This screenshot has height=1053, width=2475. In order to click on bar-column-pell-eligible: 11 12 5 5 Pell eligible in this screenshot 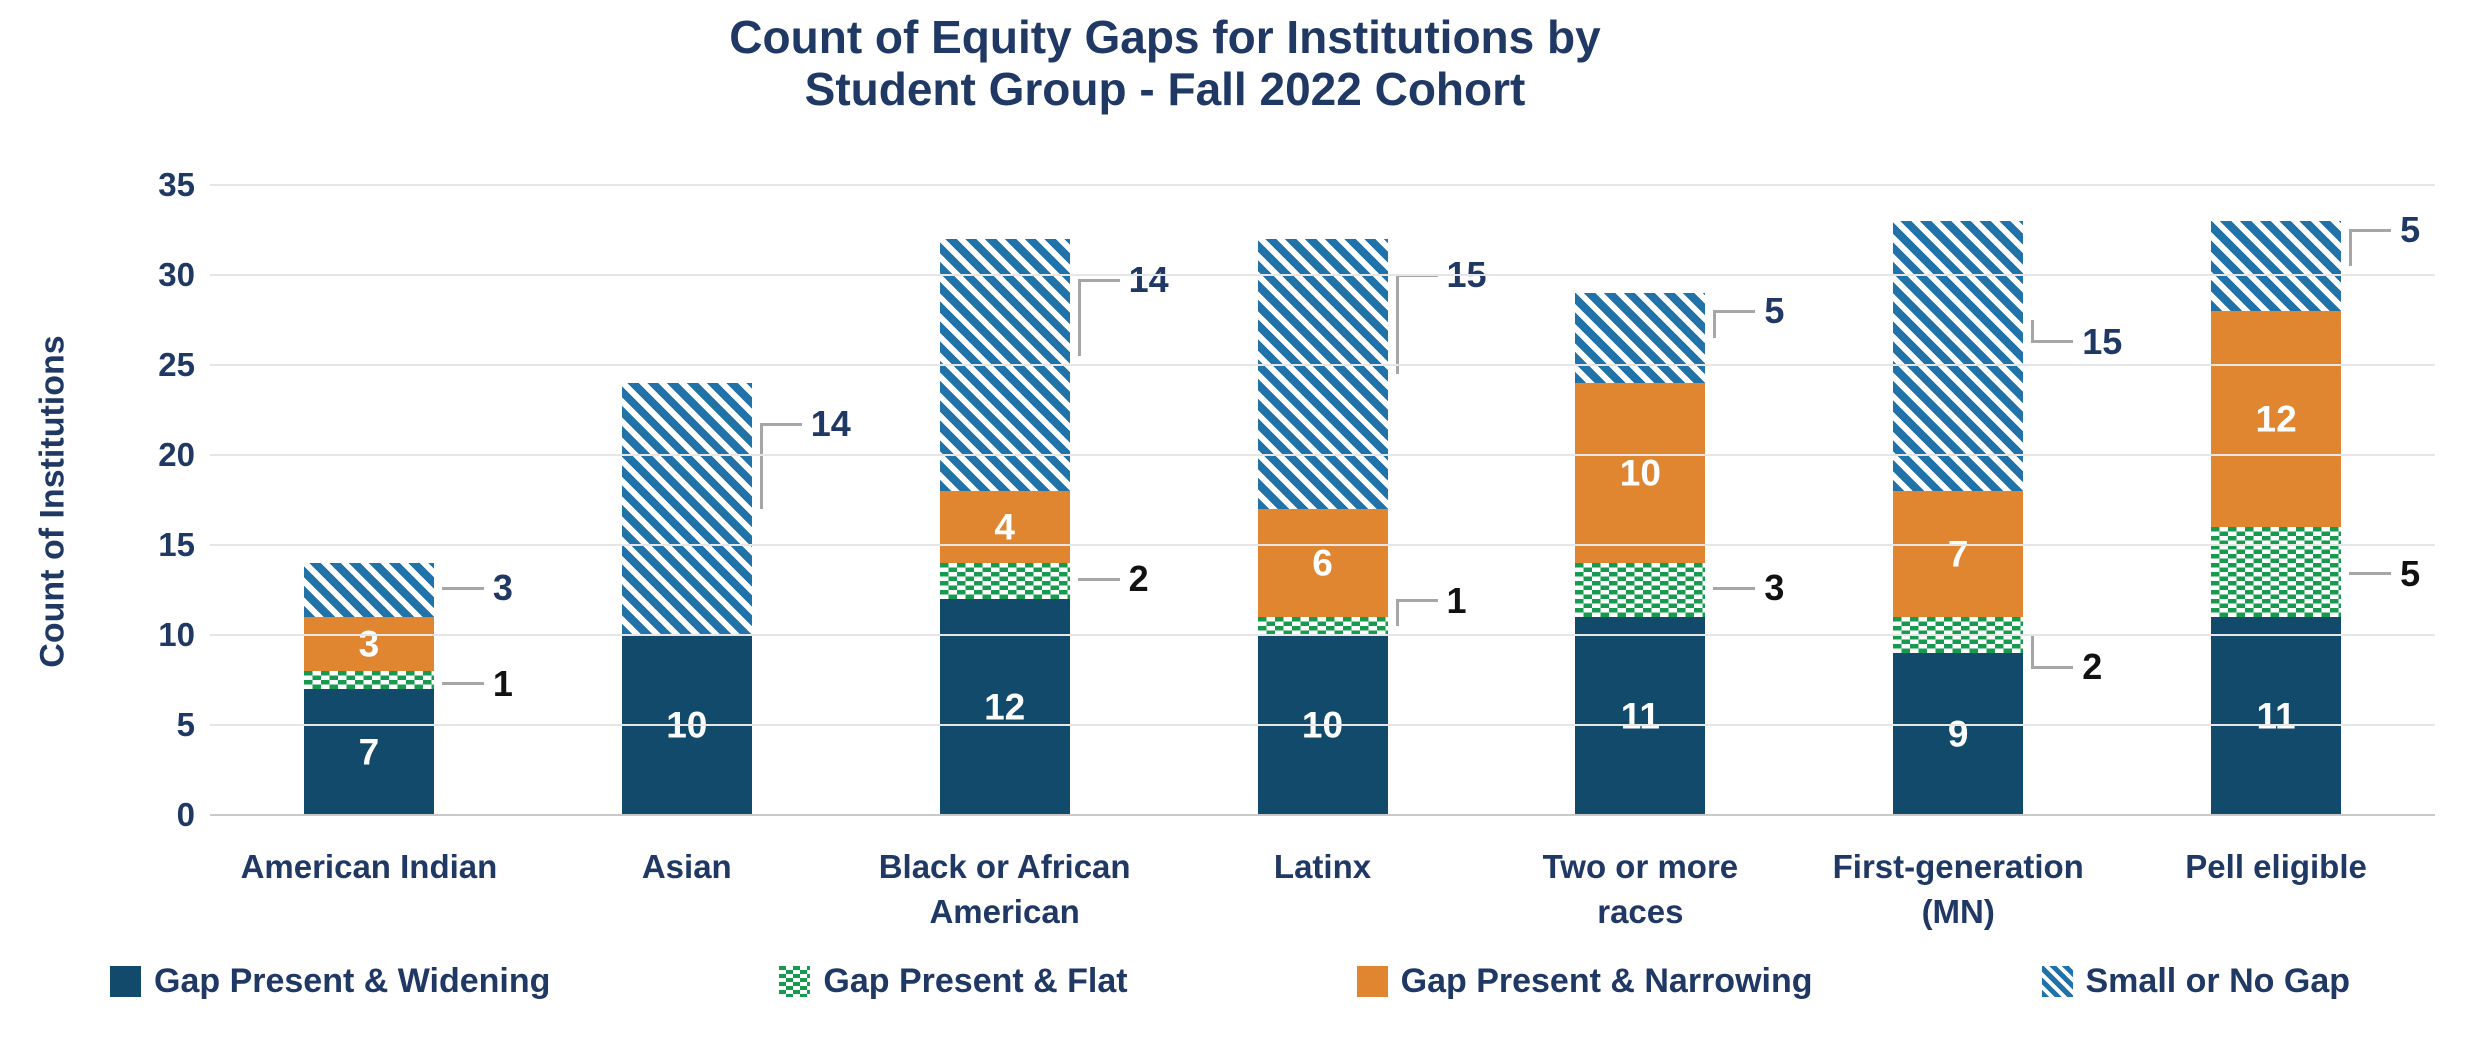, I will do `click(2276, 535)`.